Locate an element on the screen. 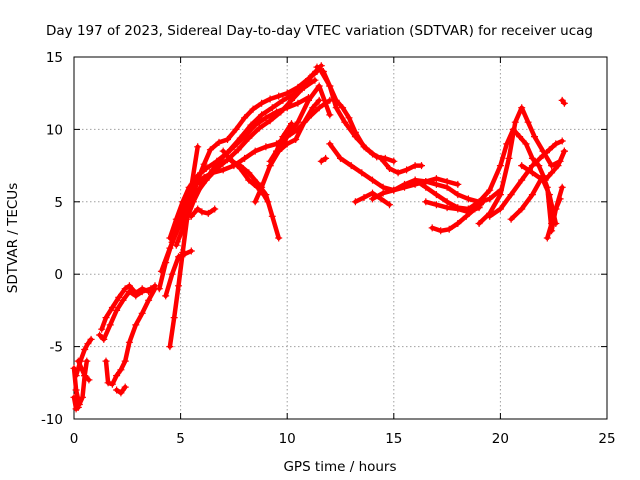 The width and height of the screenshot is (640, 480). y-tick-labels: -10 -5 0 5 10 15 is located at coordinates (52, 239).